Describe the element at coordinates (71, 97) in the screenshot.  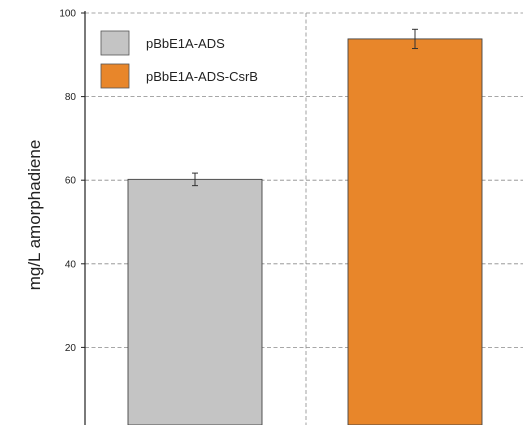
I see `y-tick-label: 80` at that location.